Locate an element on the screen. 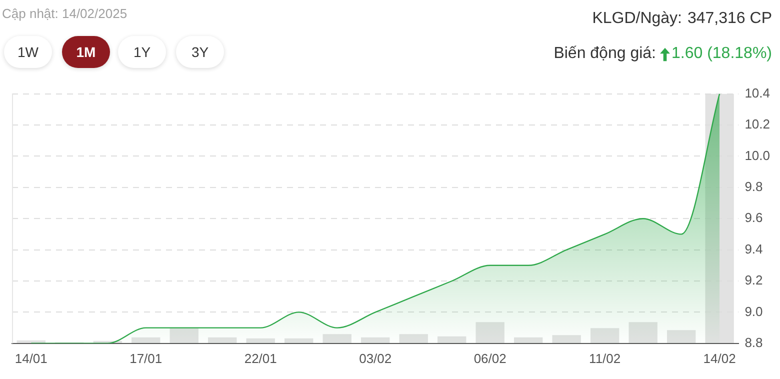 The width and height of the screenshot is (780, 379). x-tick-label: 22/01 is located at coordinates (260, 358).